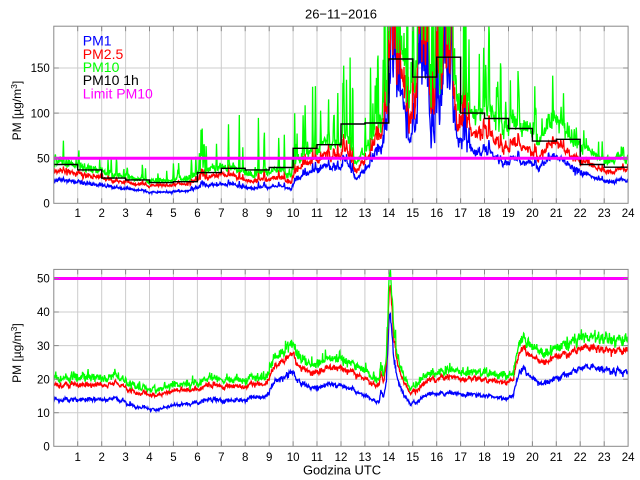  I want to click on svg-text: PM10 1h, so click(111, 80).